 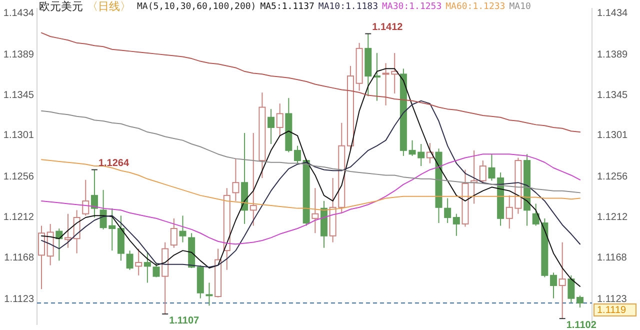 What do you see at coordinates (19, 299) in the screenshot?
I see `y-tick-label: 1.1123` at bounding box center [19, 299].